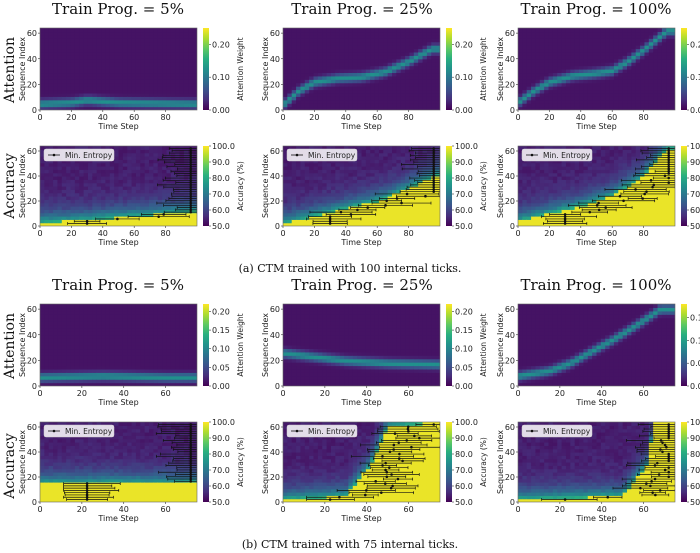 The image size is (700, 553). I want to click on x-ticks: 0 20 40 60 80, so click(582, 116).